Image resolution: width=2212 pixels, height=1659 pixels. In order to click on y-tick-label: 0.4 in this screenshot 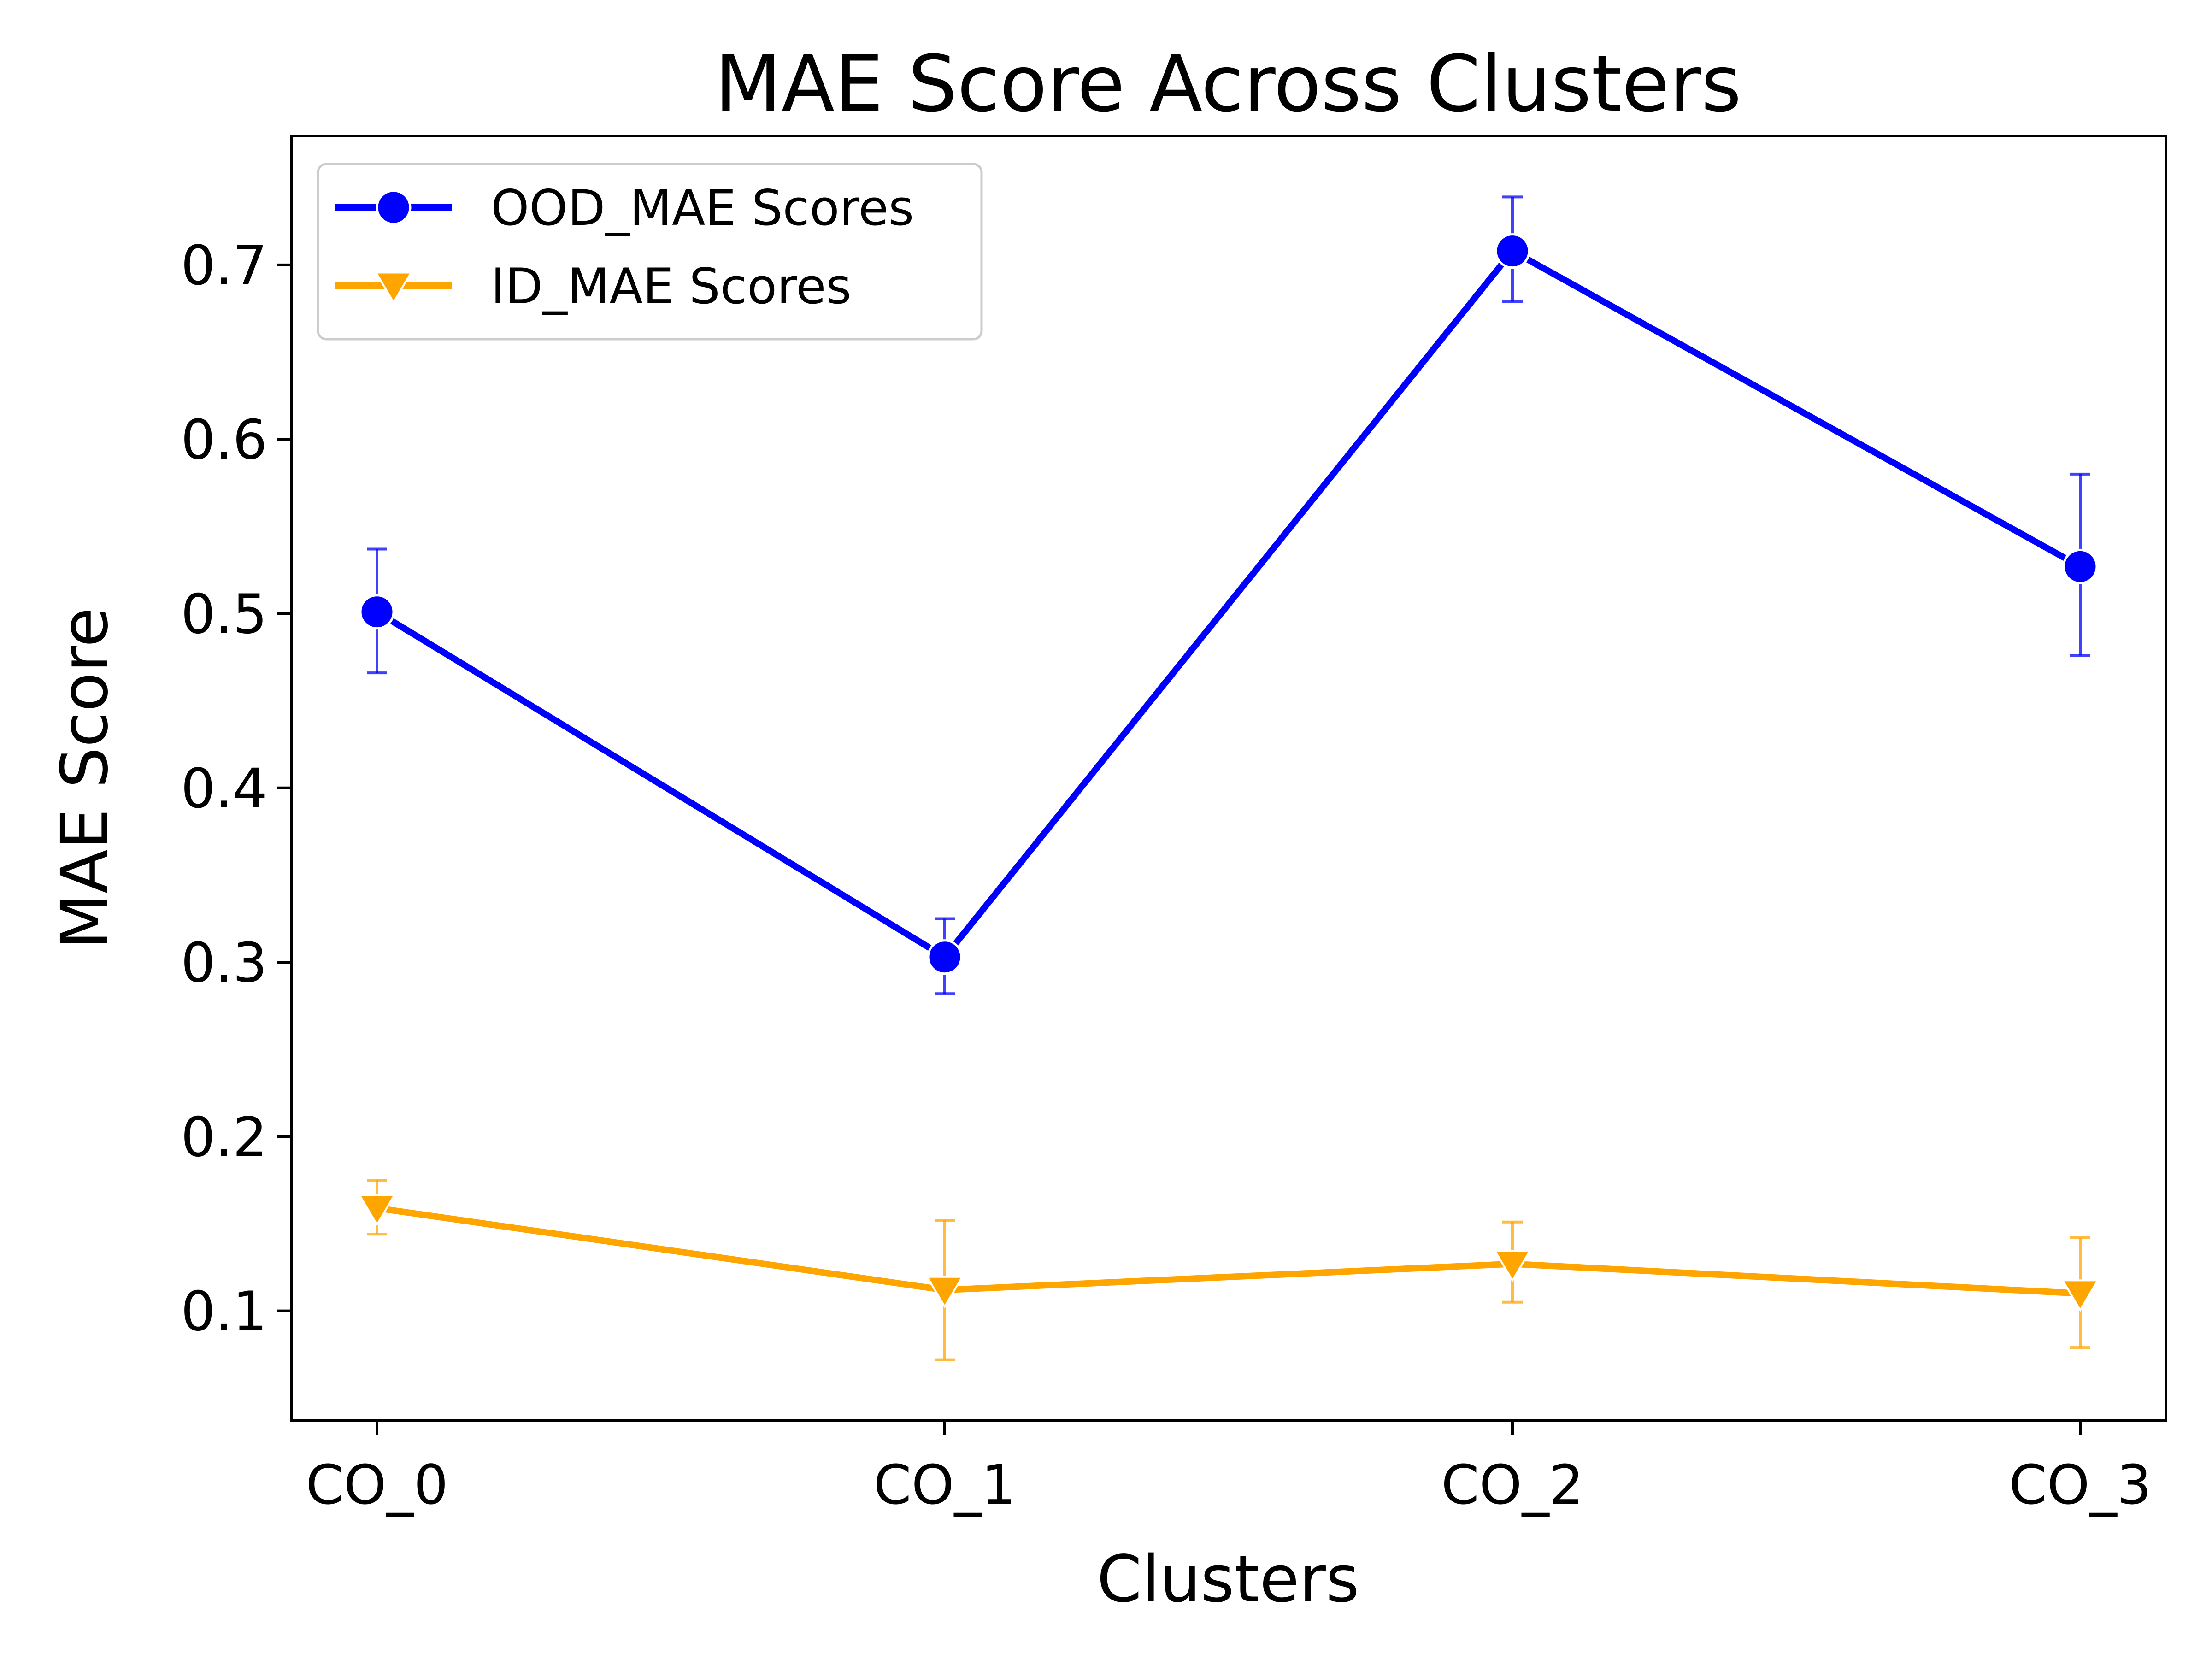, I will do `click(224, 788)`.